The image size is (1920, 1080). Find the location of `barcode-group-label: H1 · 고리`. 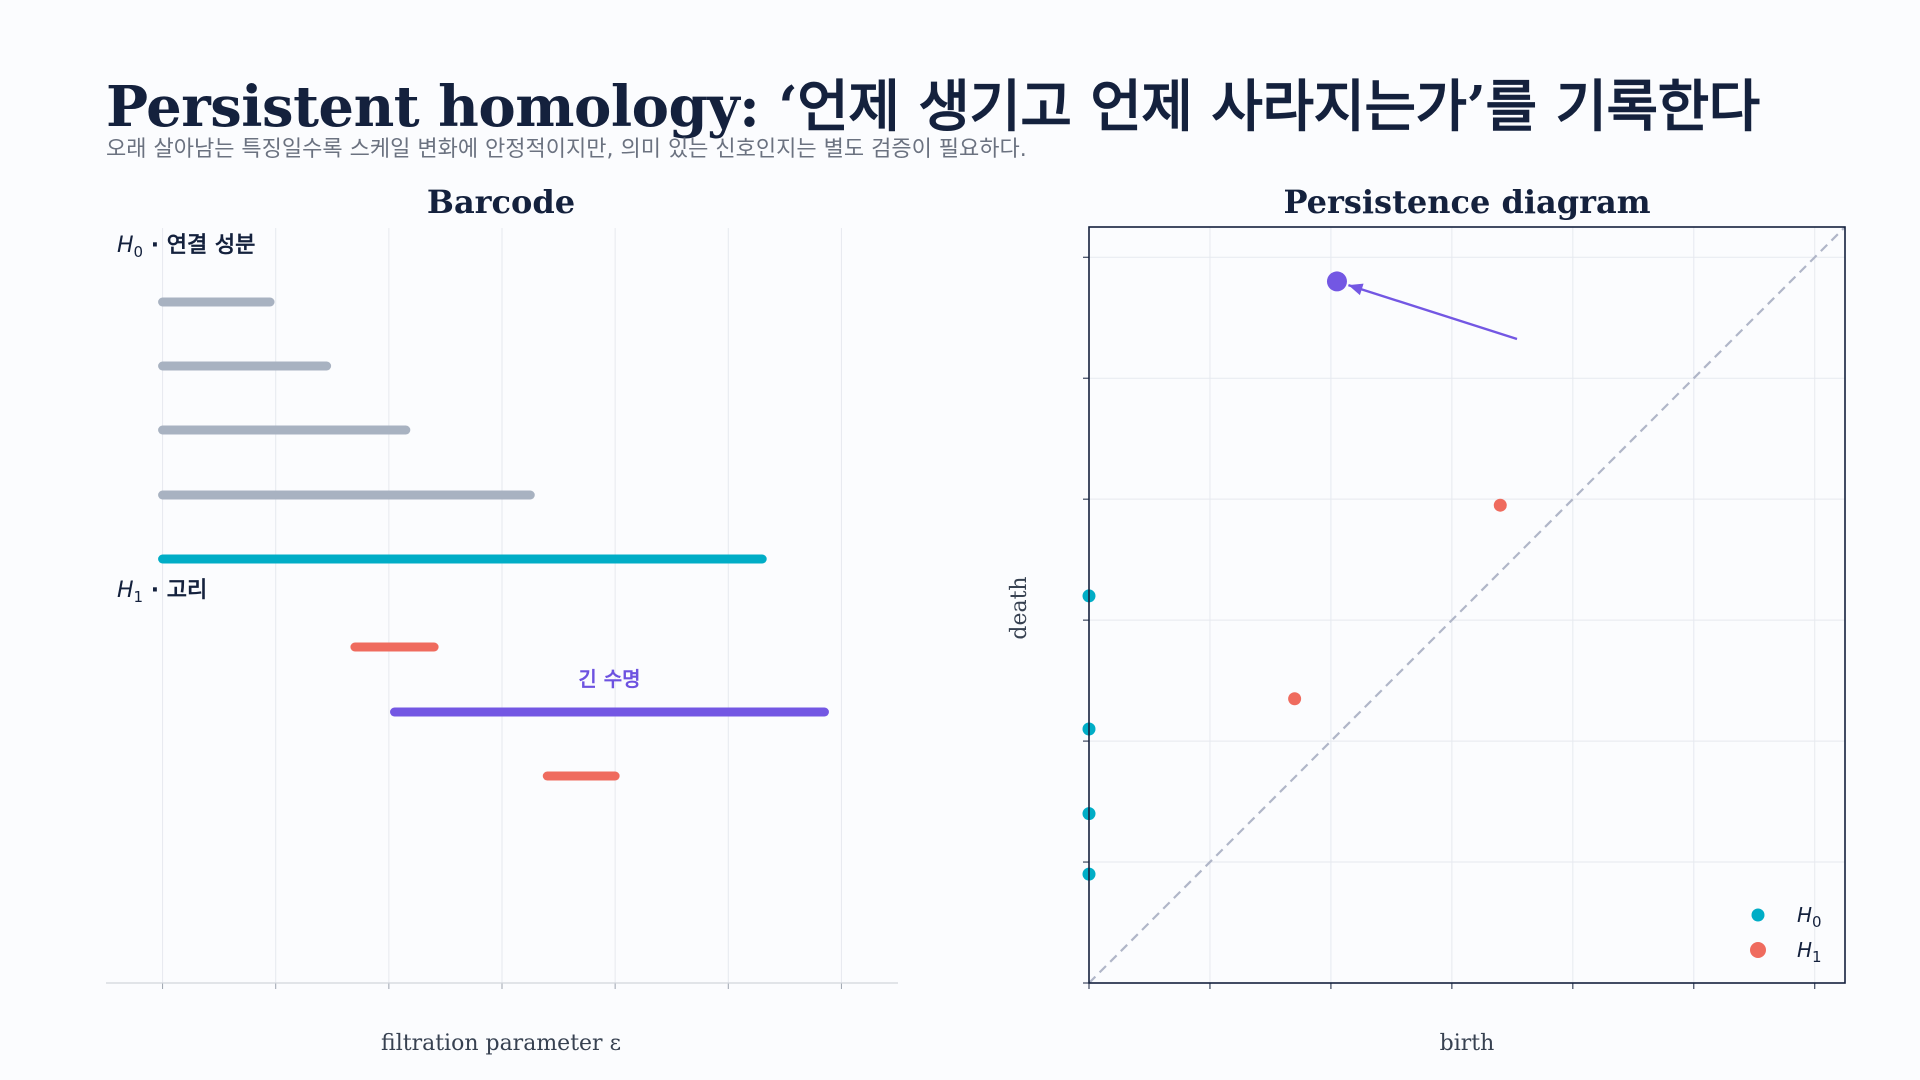

barcode-group-label: H1 · 고리 is located at coordinates (162, 592).